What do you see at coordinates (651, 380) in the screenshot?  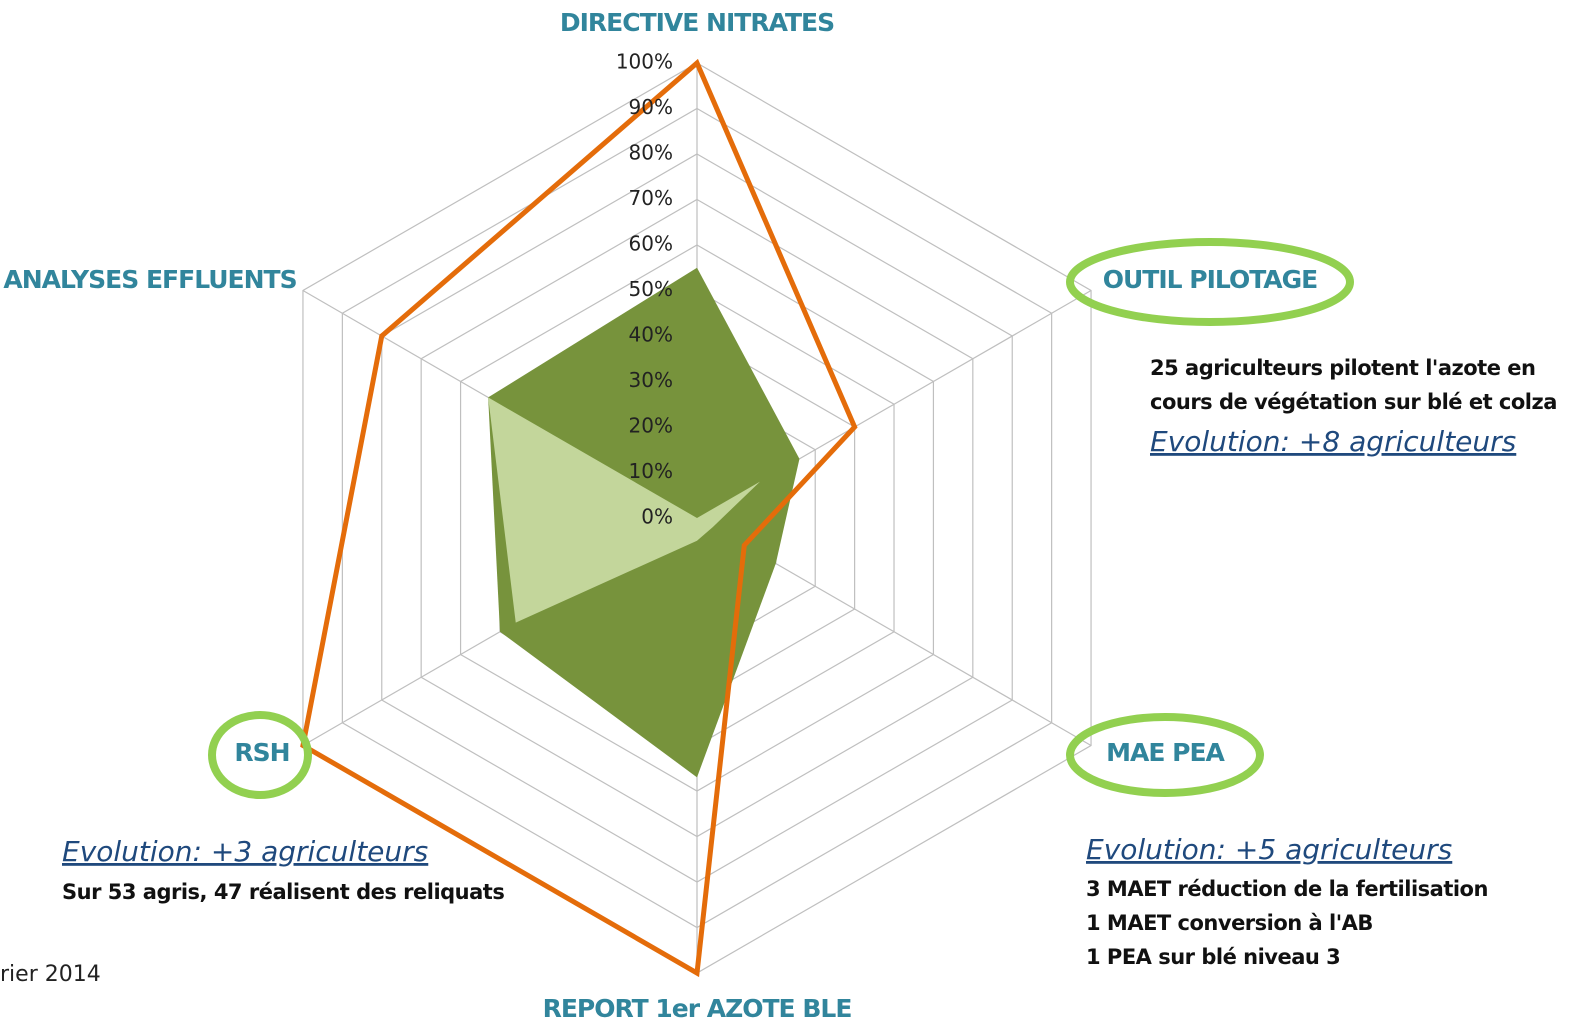 I see `y-tick-label: 30%` at bounding box center [651, 380].